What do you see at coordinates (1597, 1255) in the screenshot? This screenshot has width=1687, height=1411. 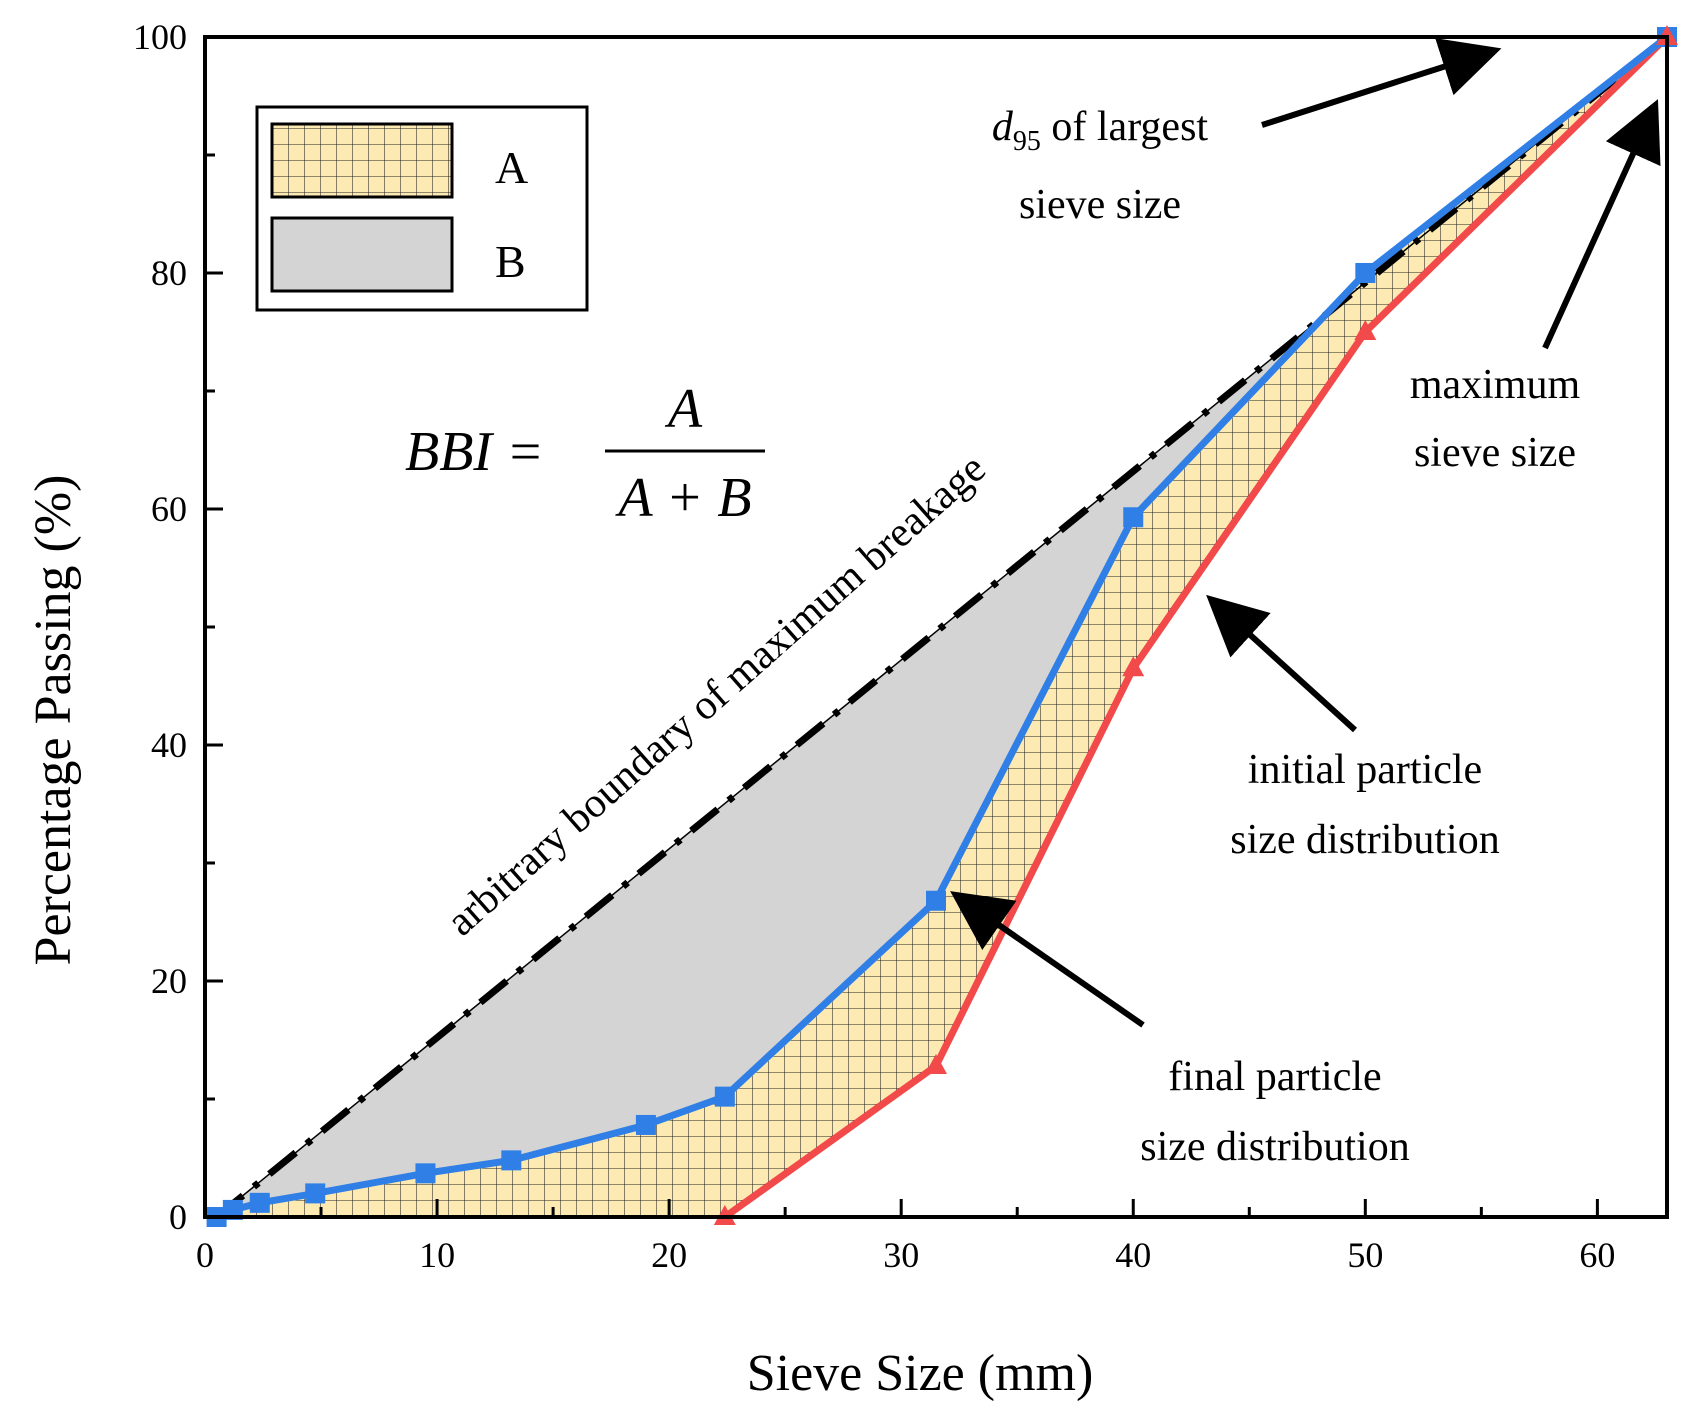 I see `x-tick-label: 60` at bounding box center [1597, 1255].